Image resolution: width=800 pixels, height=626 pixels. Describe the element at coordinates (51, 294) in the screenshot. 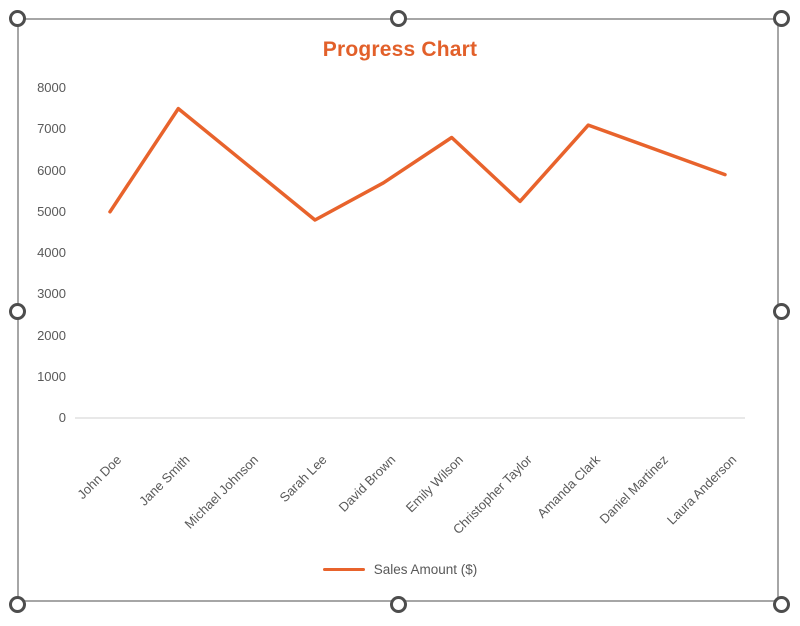

I see `y-axis-tick-label: 3000` at that location.